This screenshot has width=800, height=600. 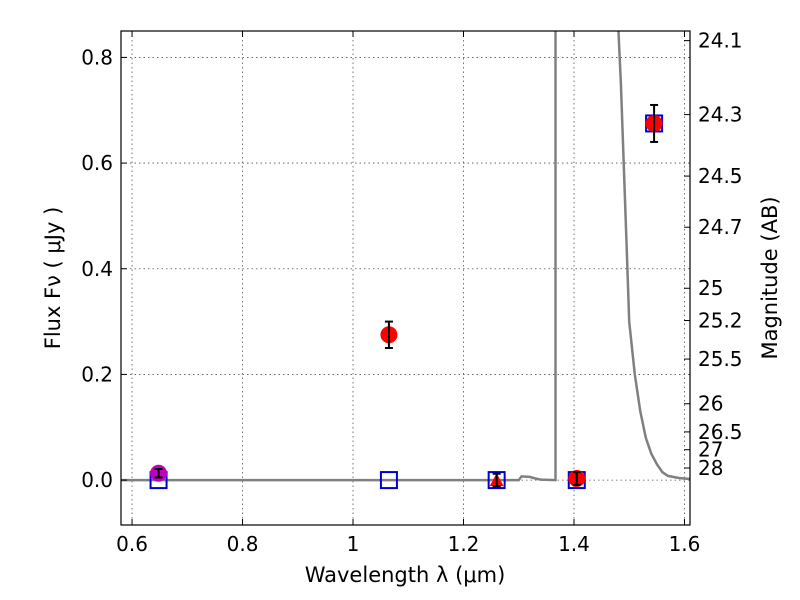 What do you see at coordinates (97, 269) in the screenshot?
I see `y-tick-label: 0.4` at bounding box center [97, 269].